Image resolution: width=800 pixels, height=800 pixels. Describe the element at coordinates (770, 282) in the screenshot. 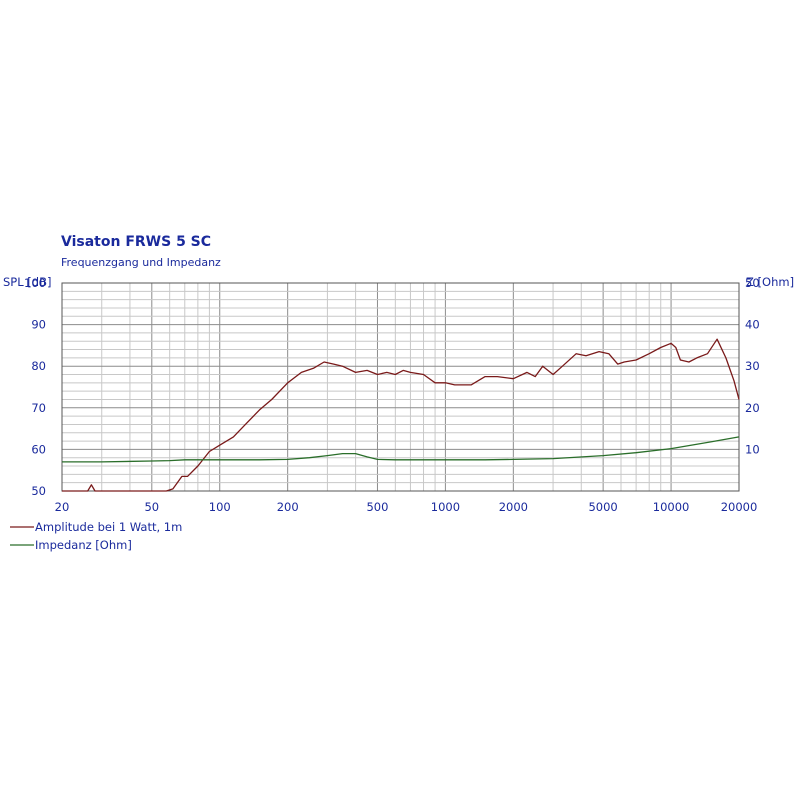

I see `y-axis-right-label: Z [Ohm]` at that location.